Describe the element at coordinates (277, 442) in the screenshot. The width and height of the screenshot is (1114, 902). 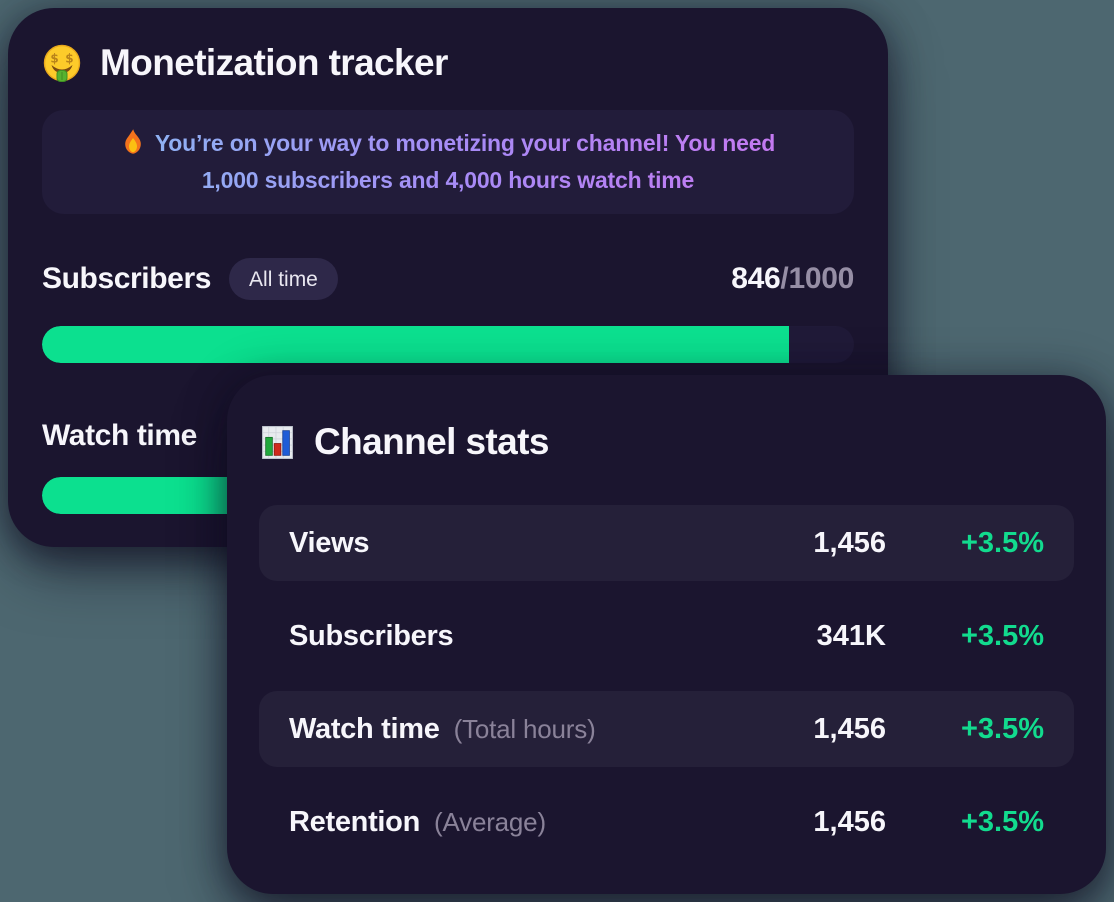
I see `bar-chart-icon` at that location.